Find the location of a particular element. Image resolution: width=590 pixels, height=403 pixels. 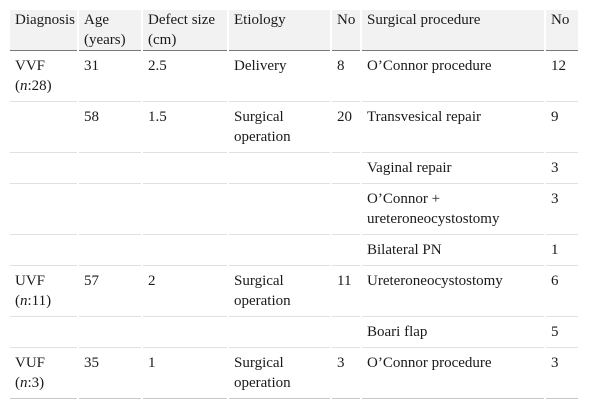

cell-age: 58 is located at coordinates (110, 127).